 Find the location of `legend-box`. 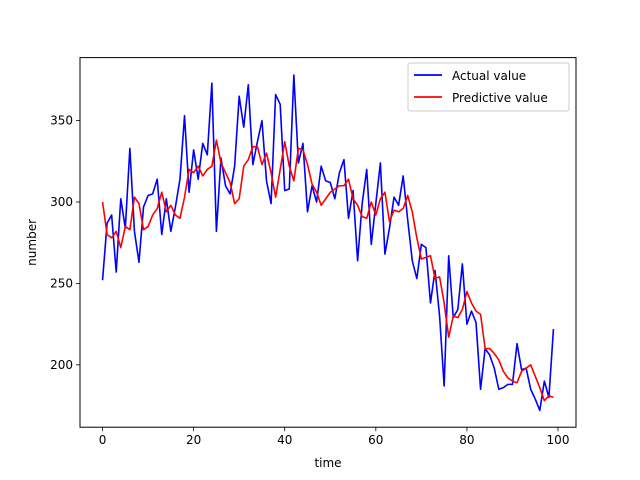

legend-box is located at coordinates (488, 87).